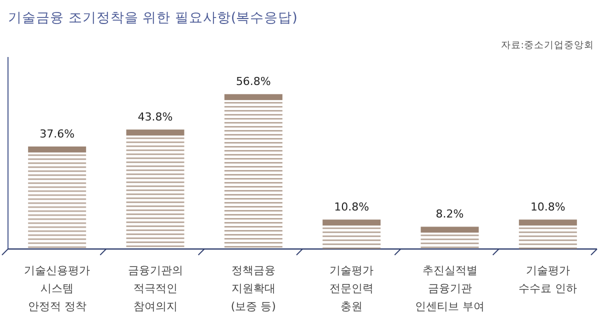 The width and height of the screenshot is (600, 335). What do you see at coordinates (153, 18) in the screenshot?
I see `chart-title: 기술금융 조기정착을 위한 필요사항(복수응답)` at bounding box center [153, 18].